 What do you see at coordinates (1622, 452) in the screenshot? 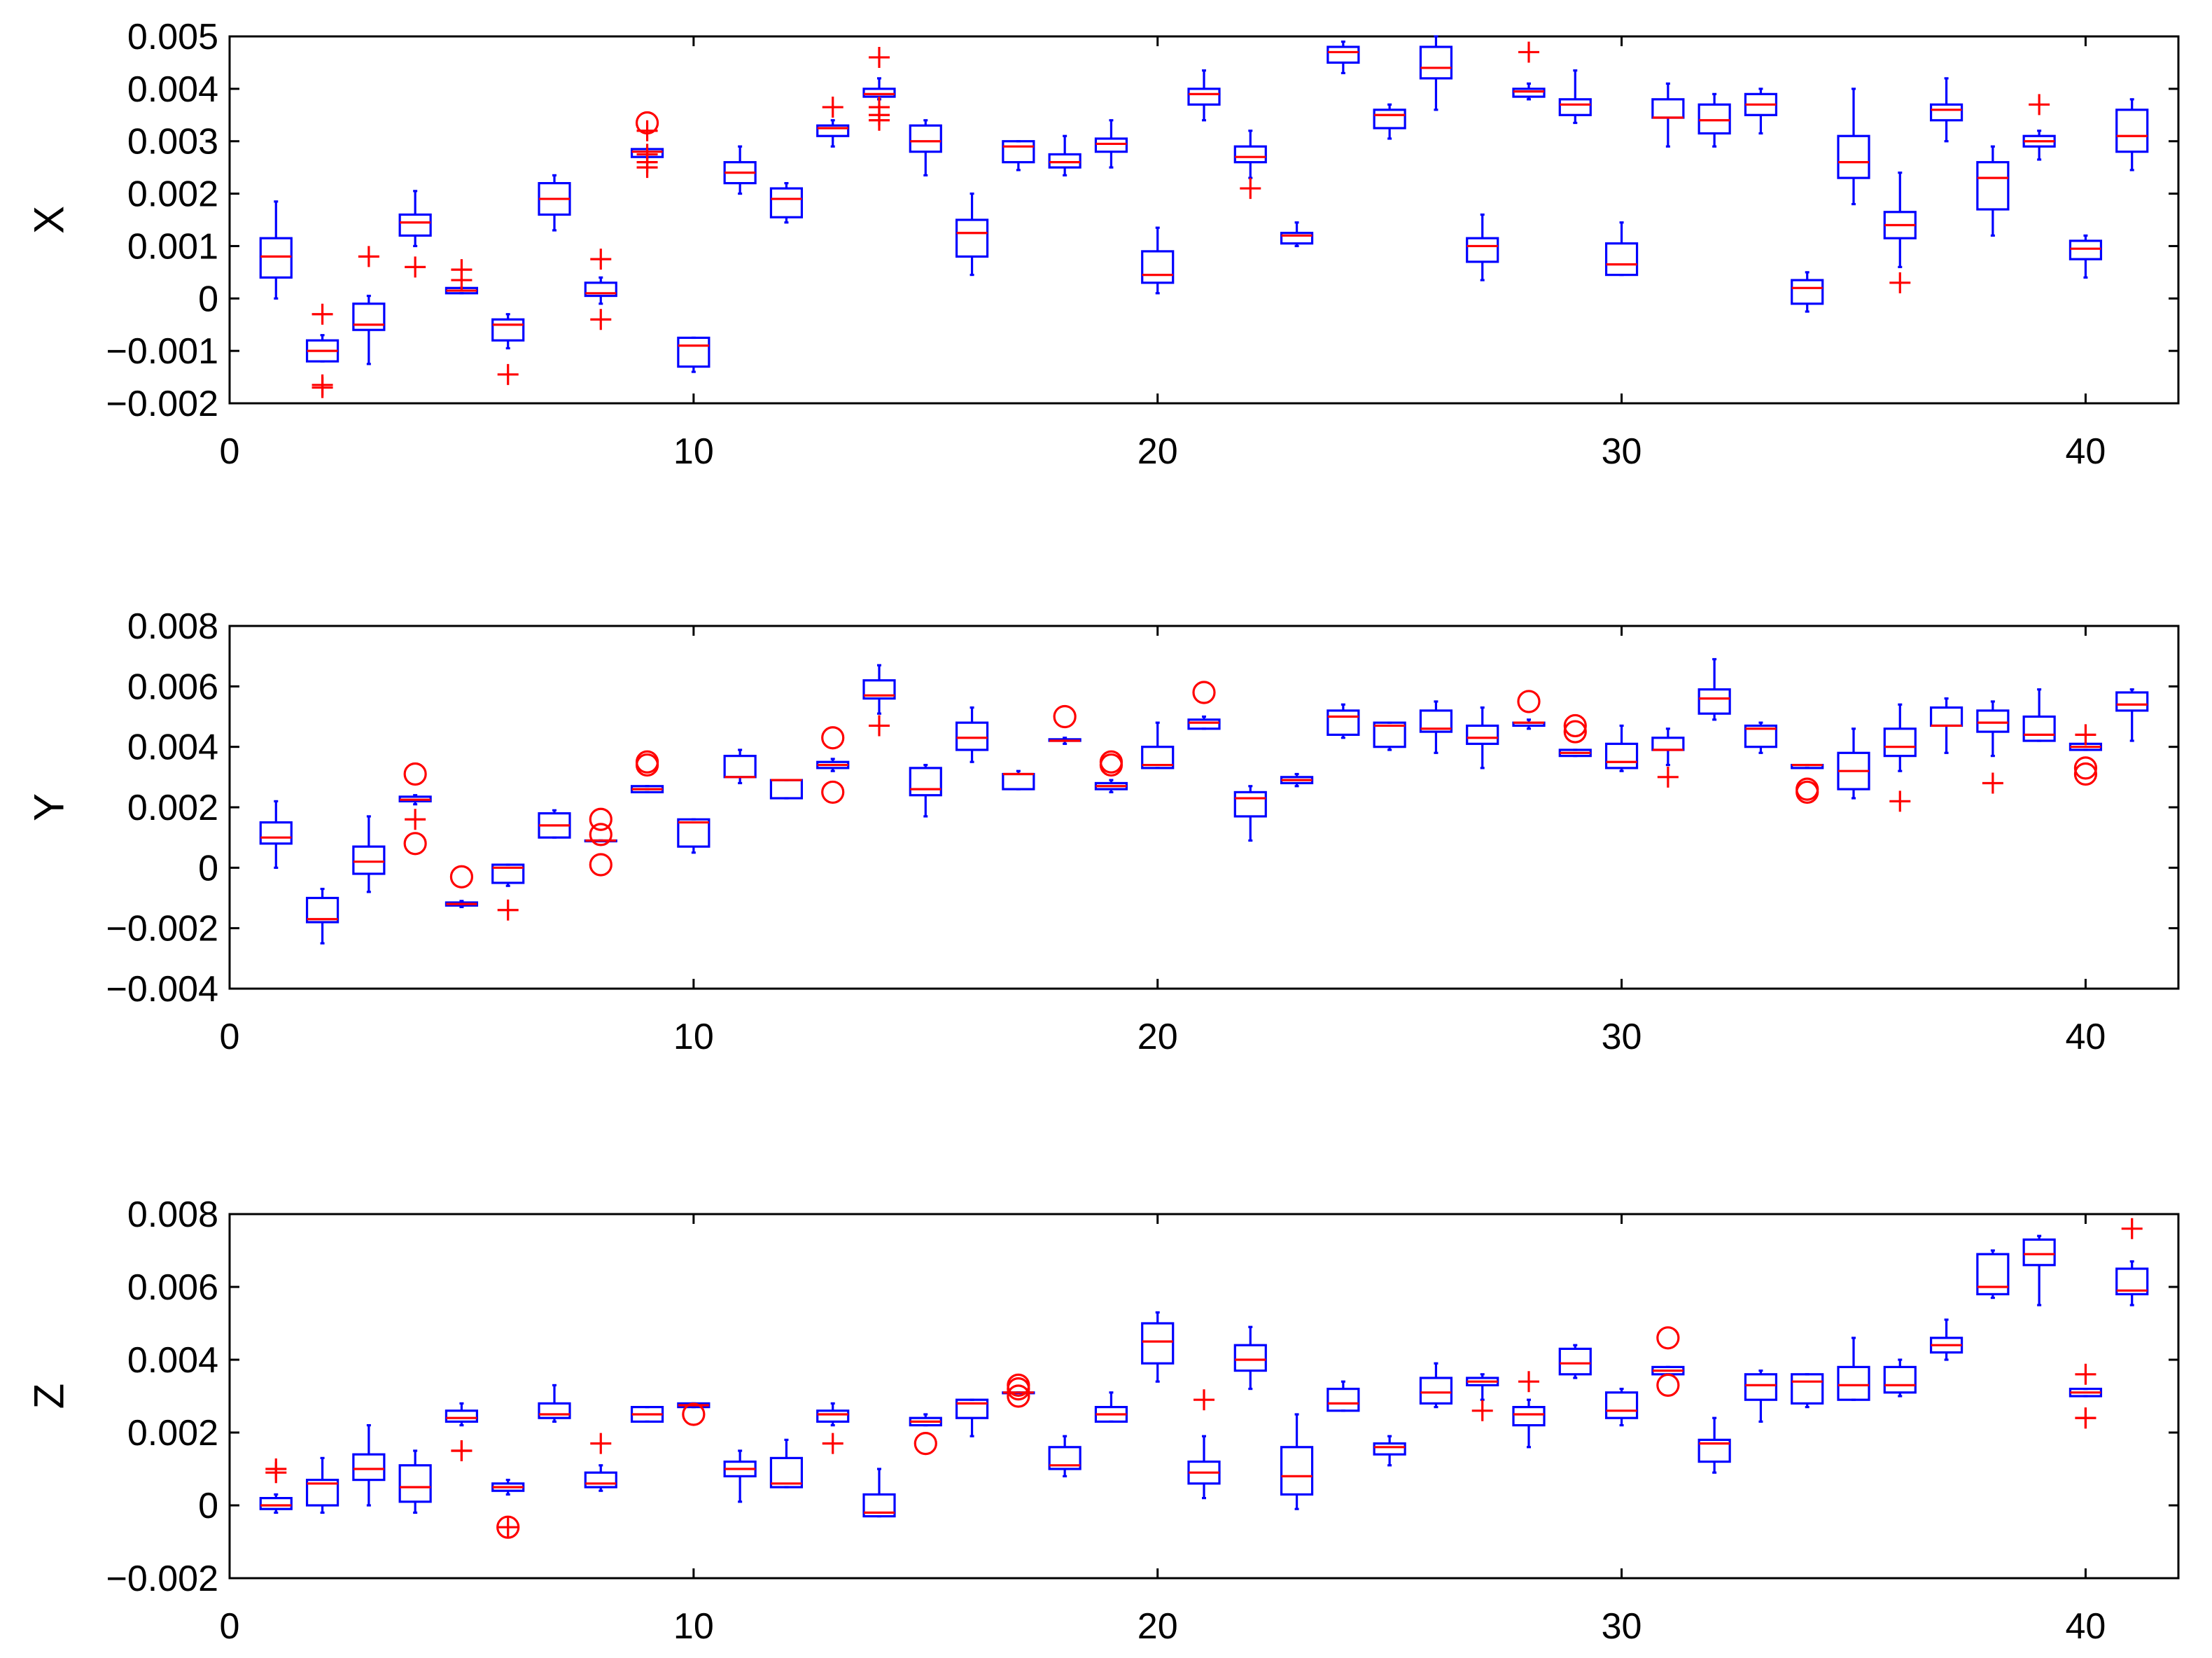
I see `x-tick-label: 30` at bounding box center [1622, 452].